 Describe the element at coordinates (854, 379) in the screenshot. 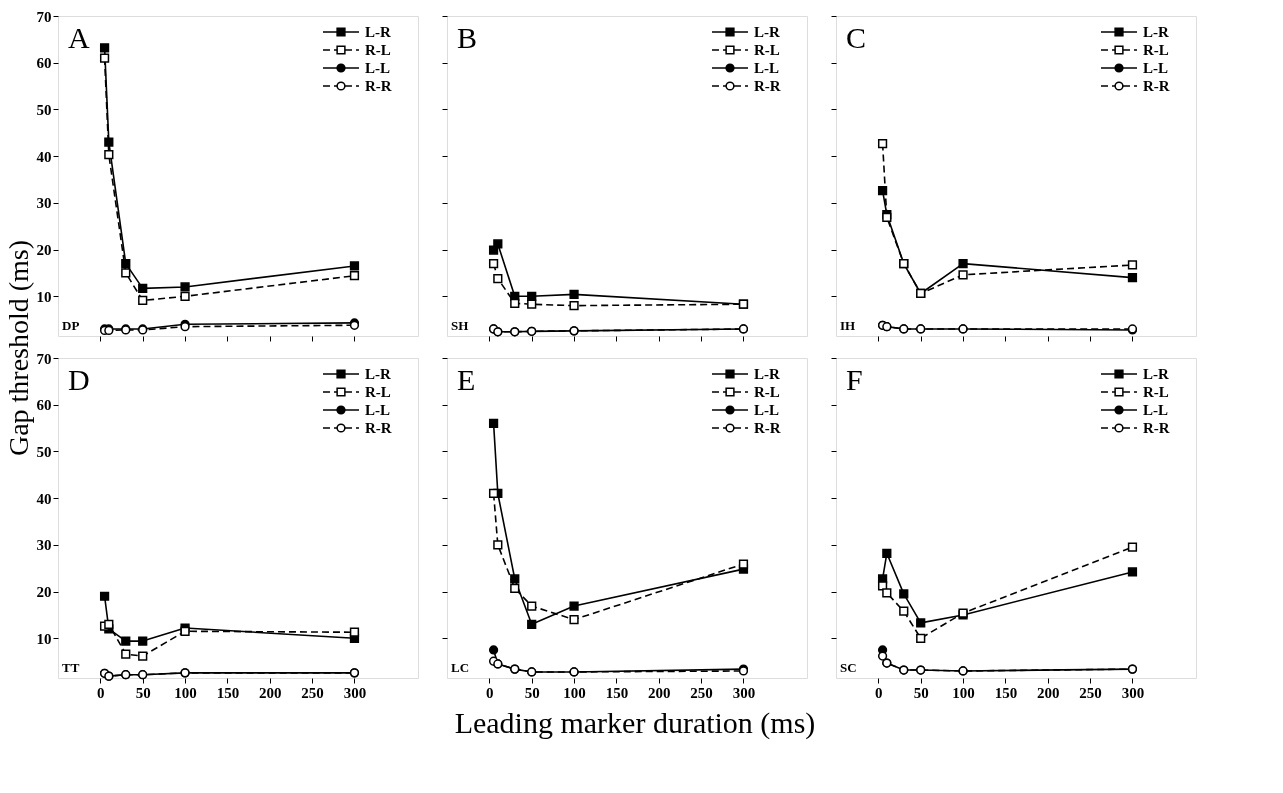

I see `chart-title: F` at that location.